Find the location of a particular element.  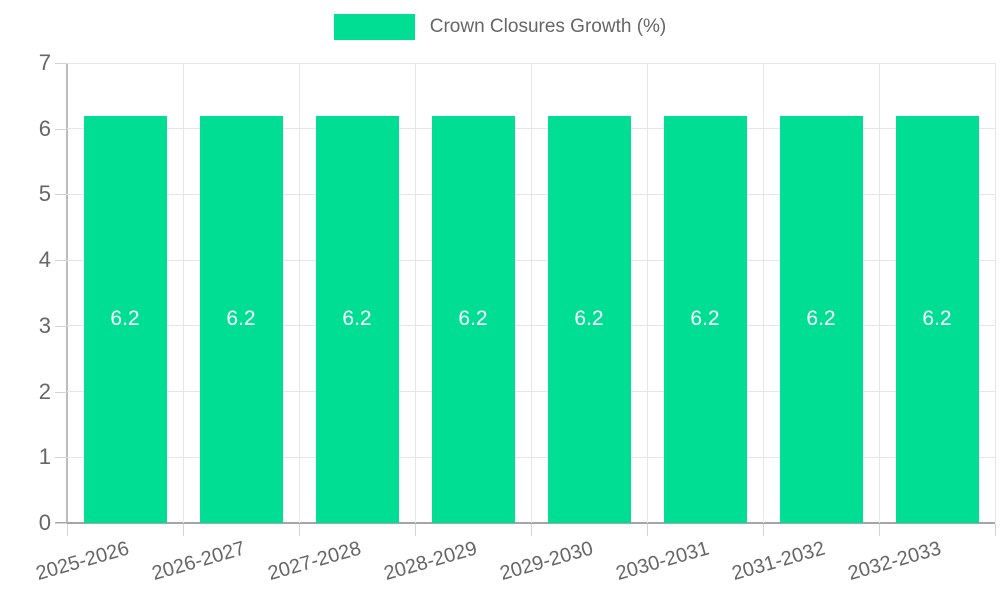

bar-2030-2031: 6.2 is located at coordinates (705, 319).